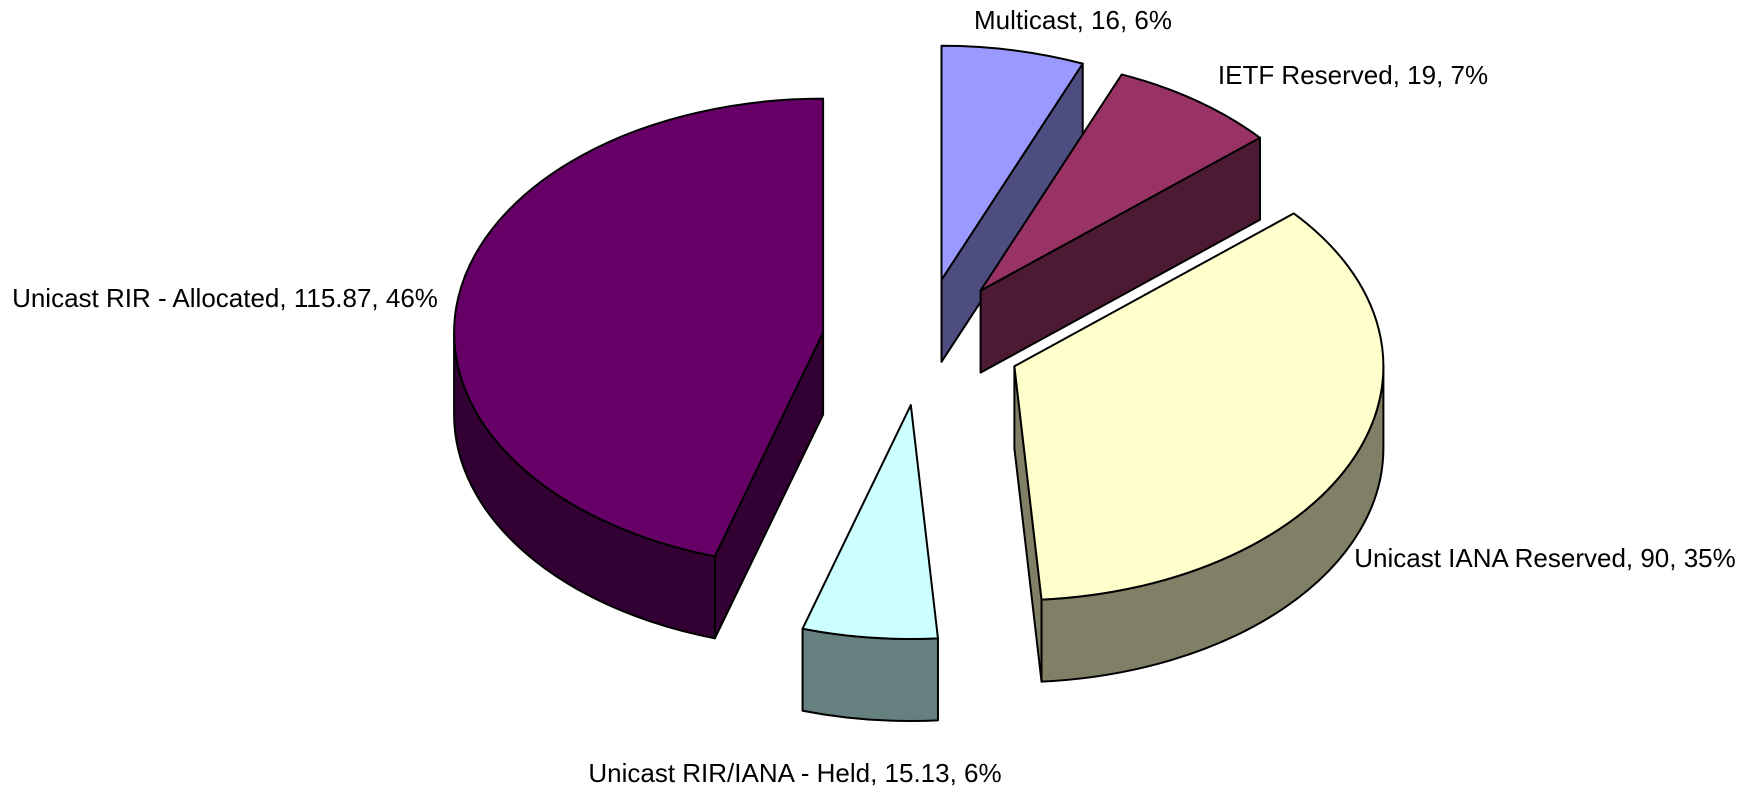 Image resolution: width=1740 pixels, height=801 pixels. What do you see at coordinates (795, 773) in the screenshot?
I see `data-label: Unicast RIR/IANA - Held, 15.13, 6%` at bounding box center [795, 773].